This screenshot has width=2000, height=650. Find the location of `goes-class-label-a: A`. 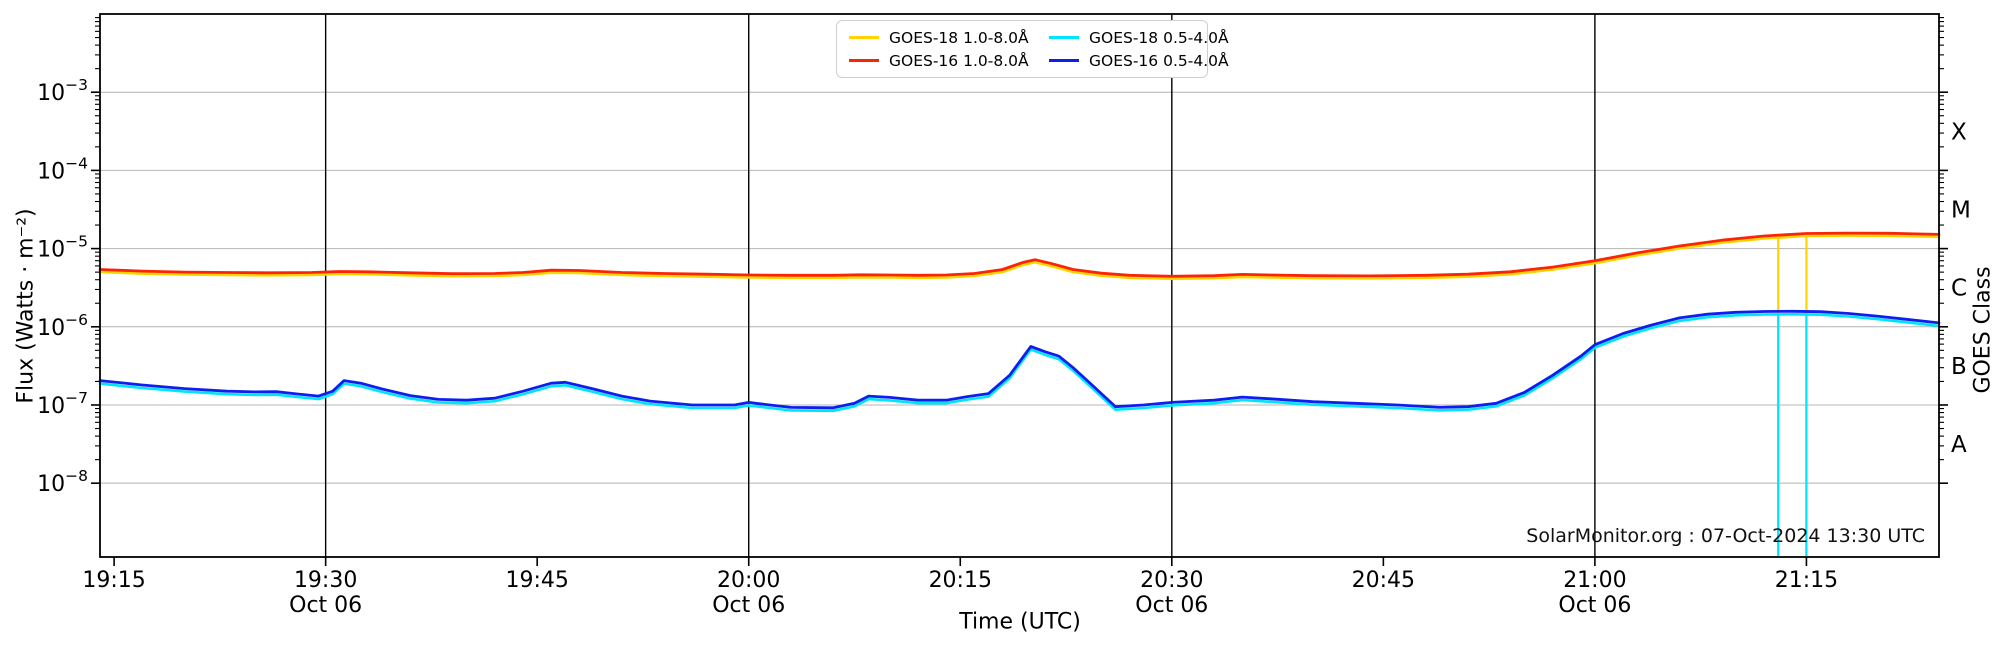

goes-class-label-a: A is located at coordinates (1959, 445).